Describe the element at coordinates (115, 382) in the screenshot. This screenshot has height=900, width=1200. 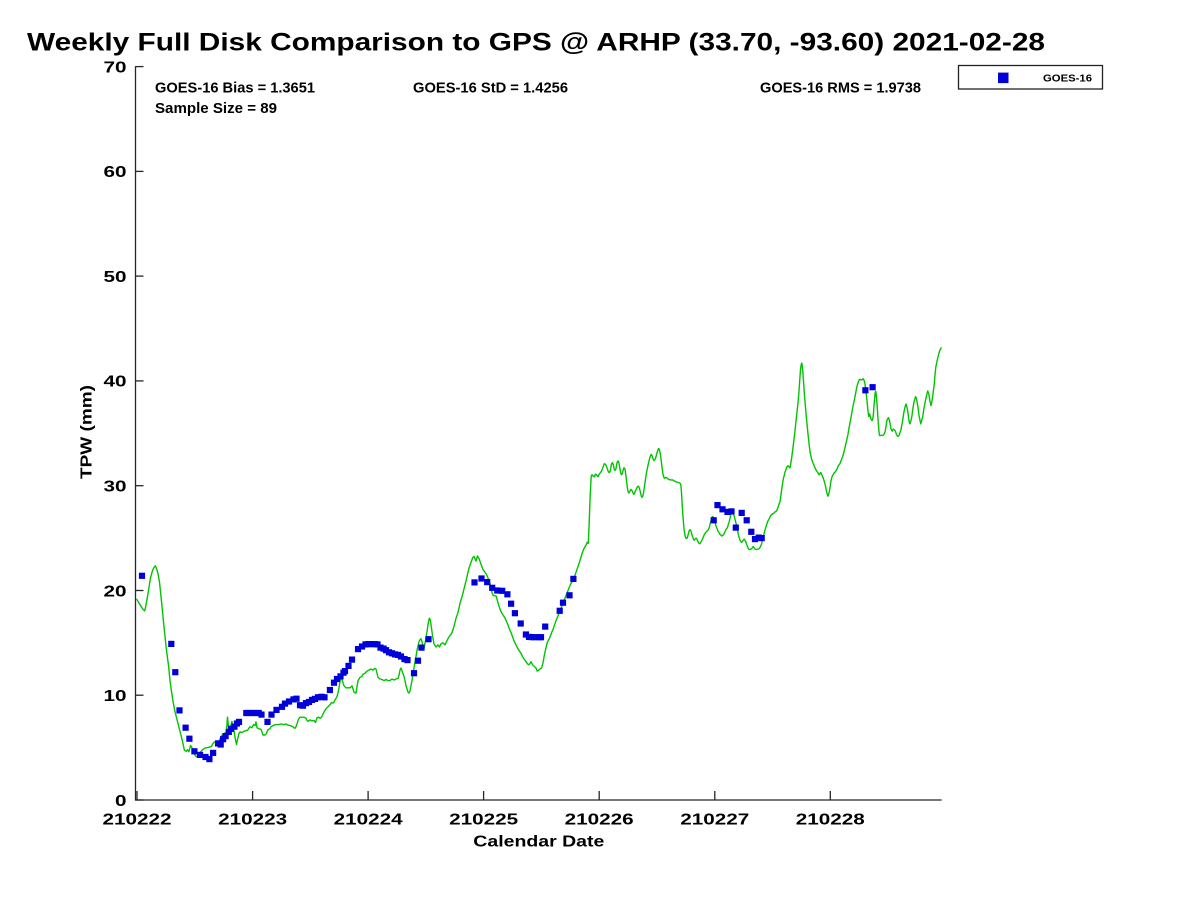
I see `svg-text: 40` at that location.